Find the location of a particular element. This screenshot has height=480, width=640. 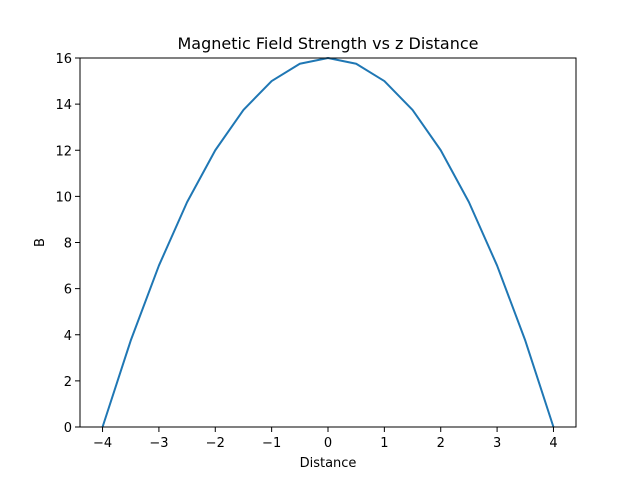

y-tick-label: 10 is located at coordinates (63, 197).